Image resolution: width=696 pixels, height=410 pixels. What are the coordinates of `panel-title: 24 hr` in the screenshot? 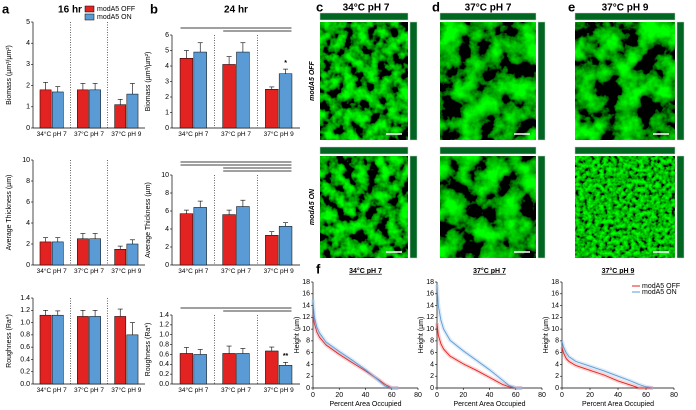 It's located at (236, 10).